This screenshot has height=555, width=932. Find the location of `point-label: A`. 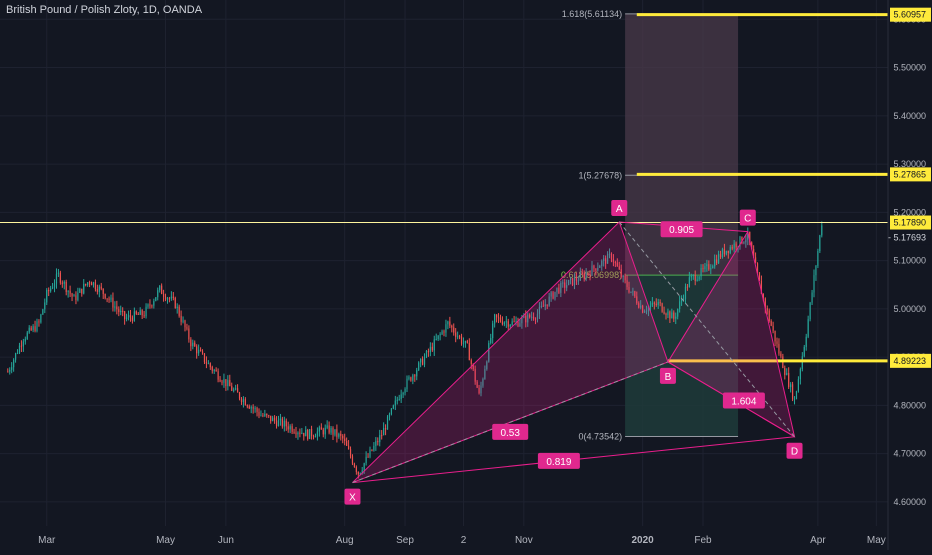

point-label: A is located at coordinates (619, 209).